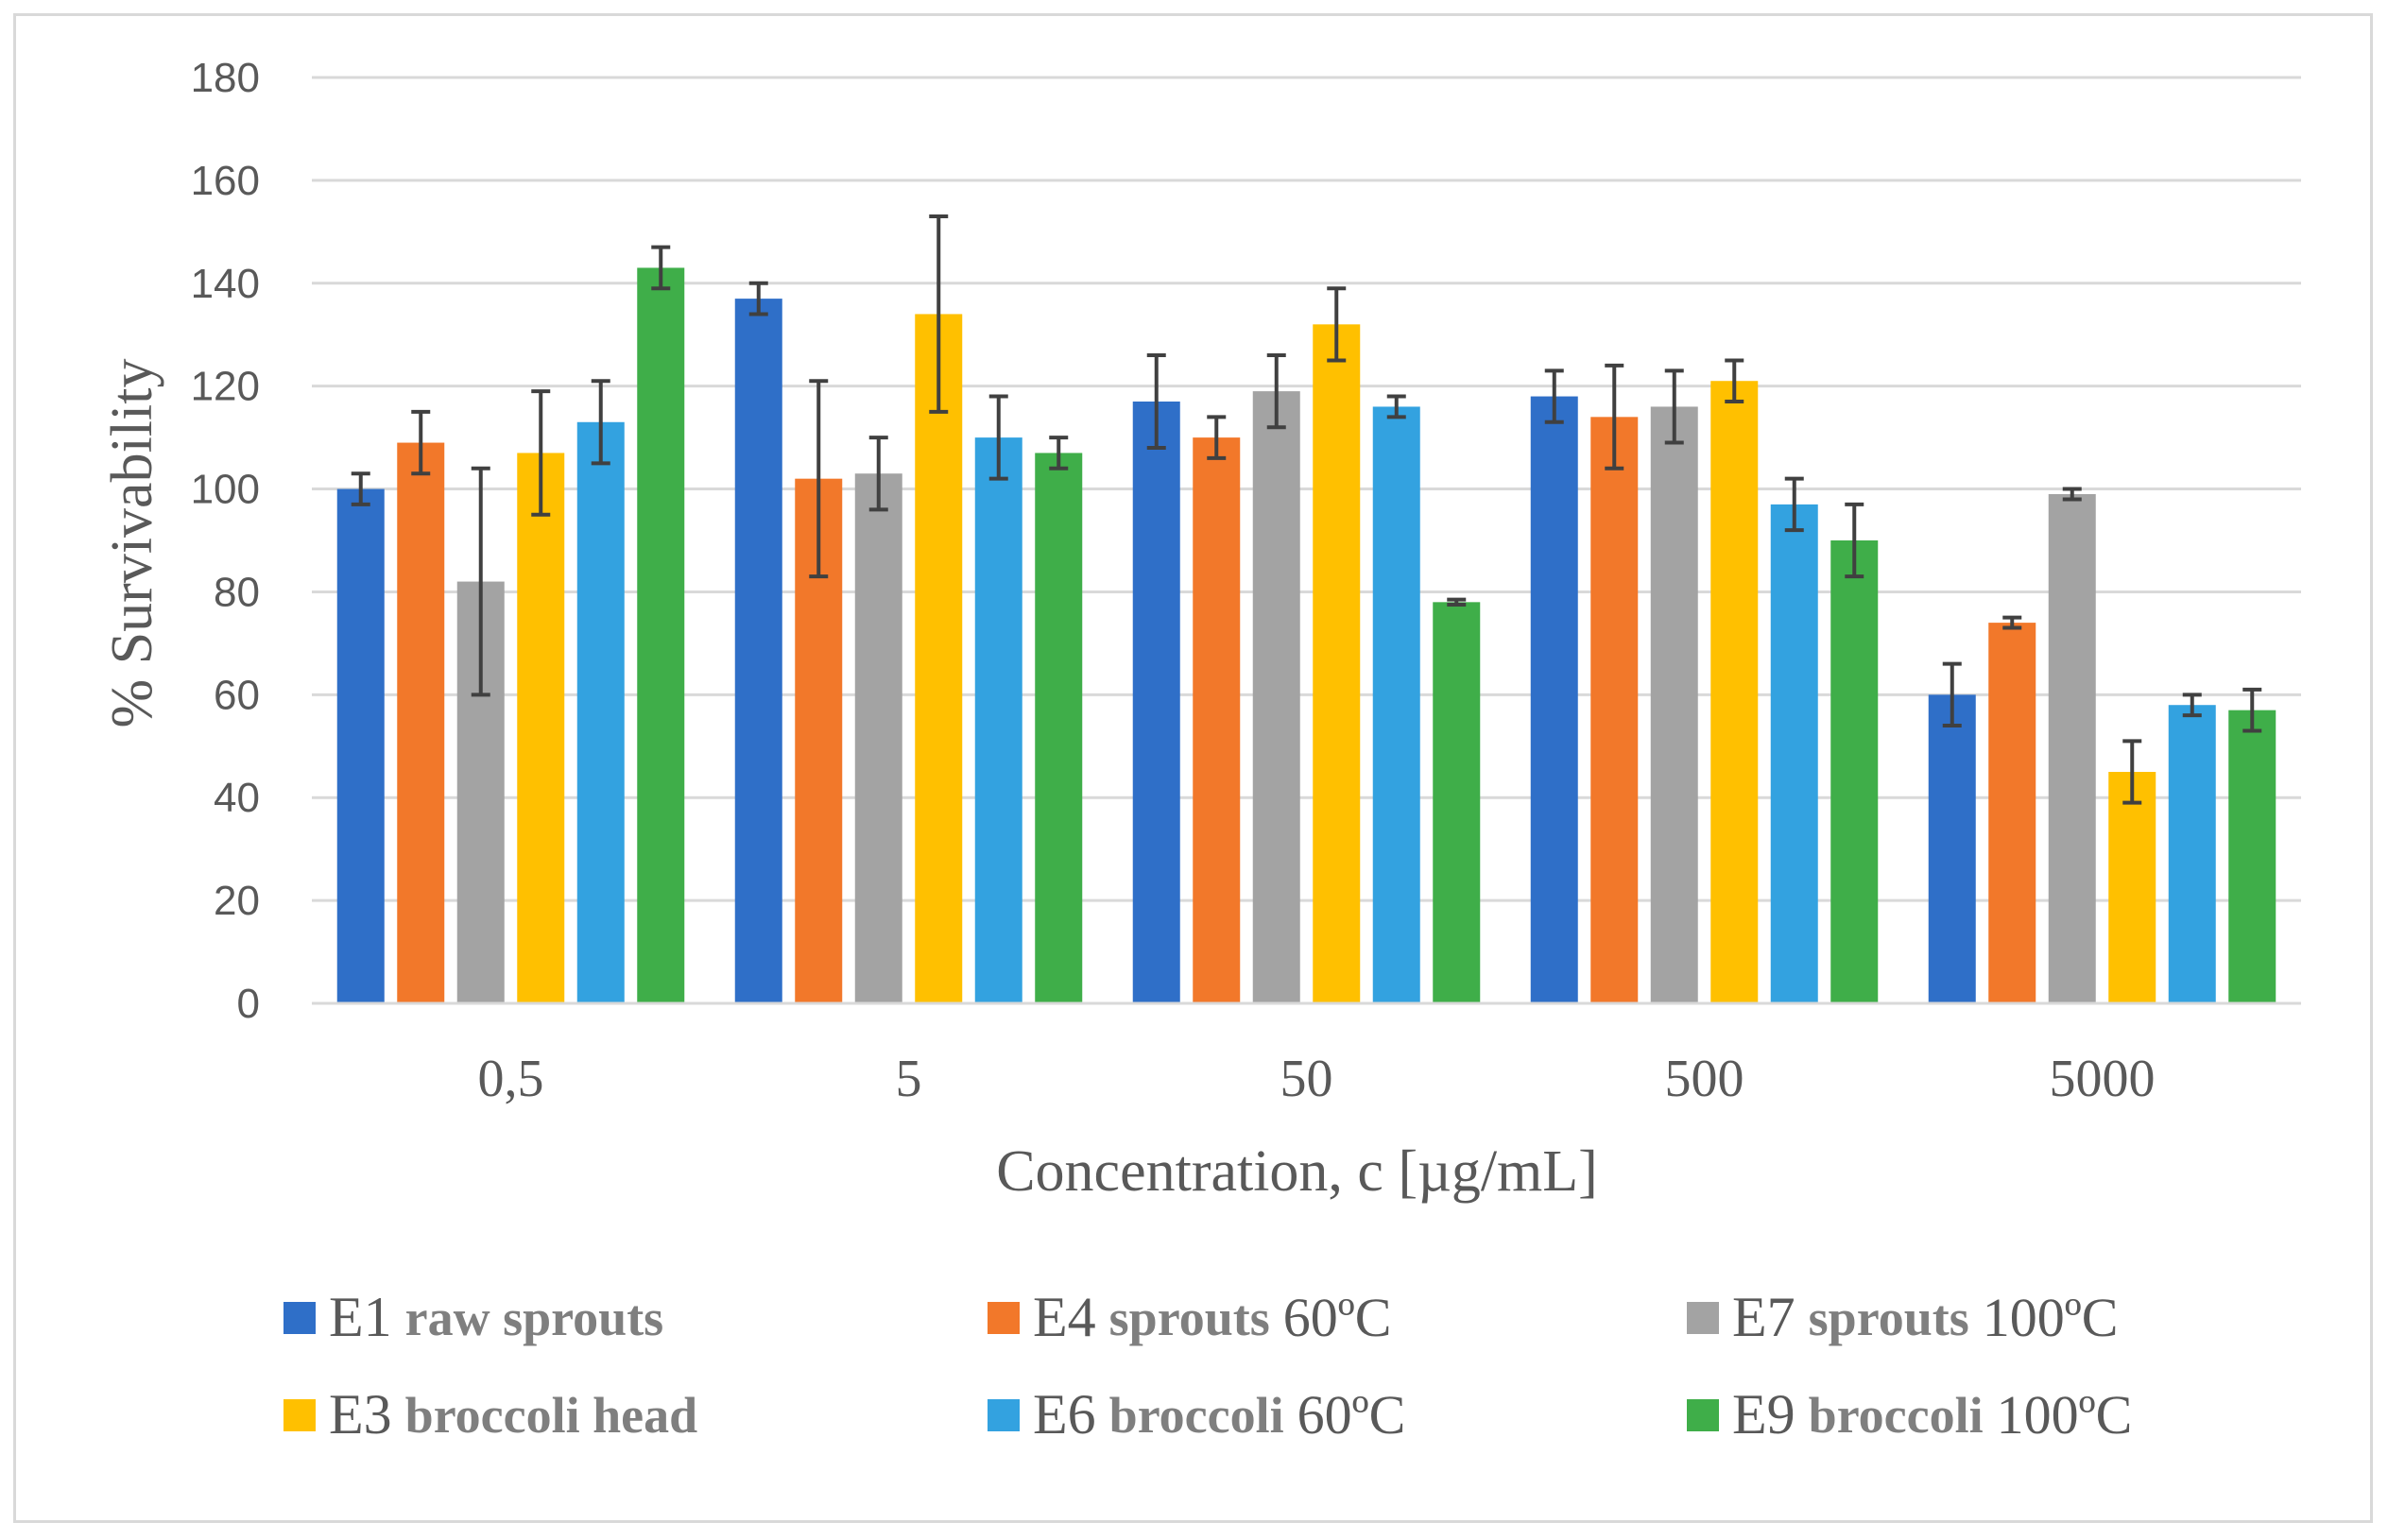  I want to click on legend-code: E7, so click(1763, 1317).